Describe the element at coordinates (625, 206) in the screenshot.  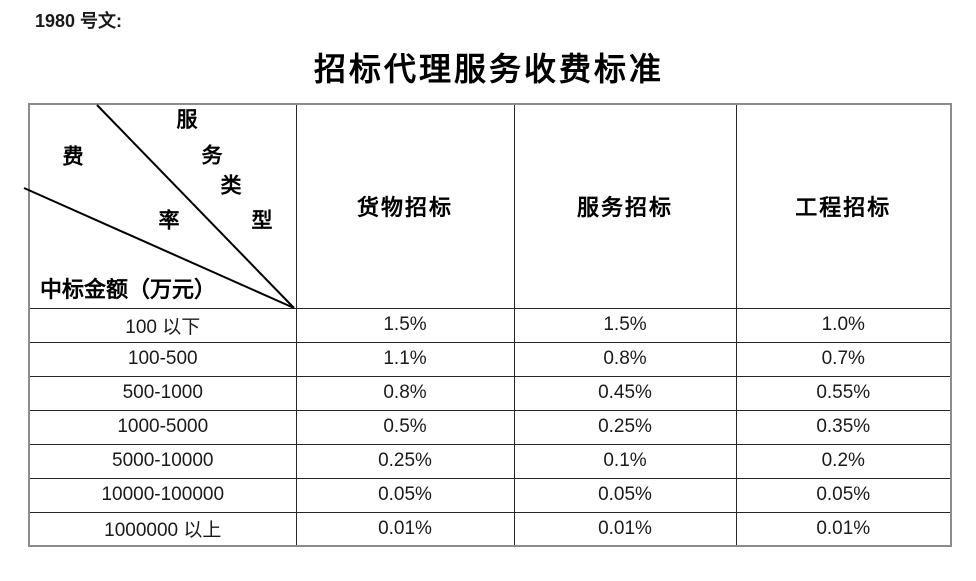
I see `col-header-service-bidding: 服务招标` at that location.